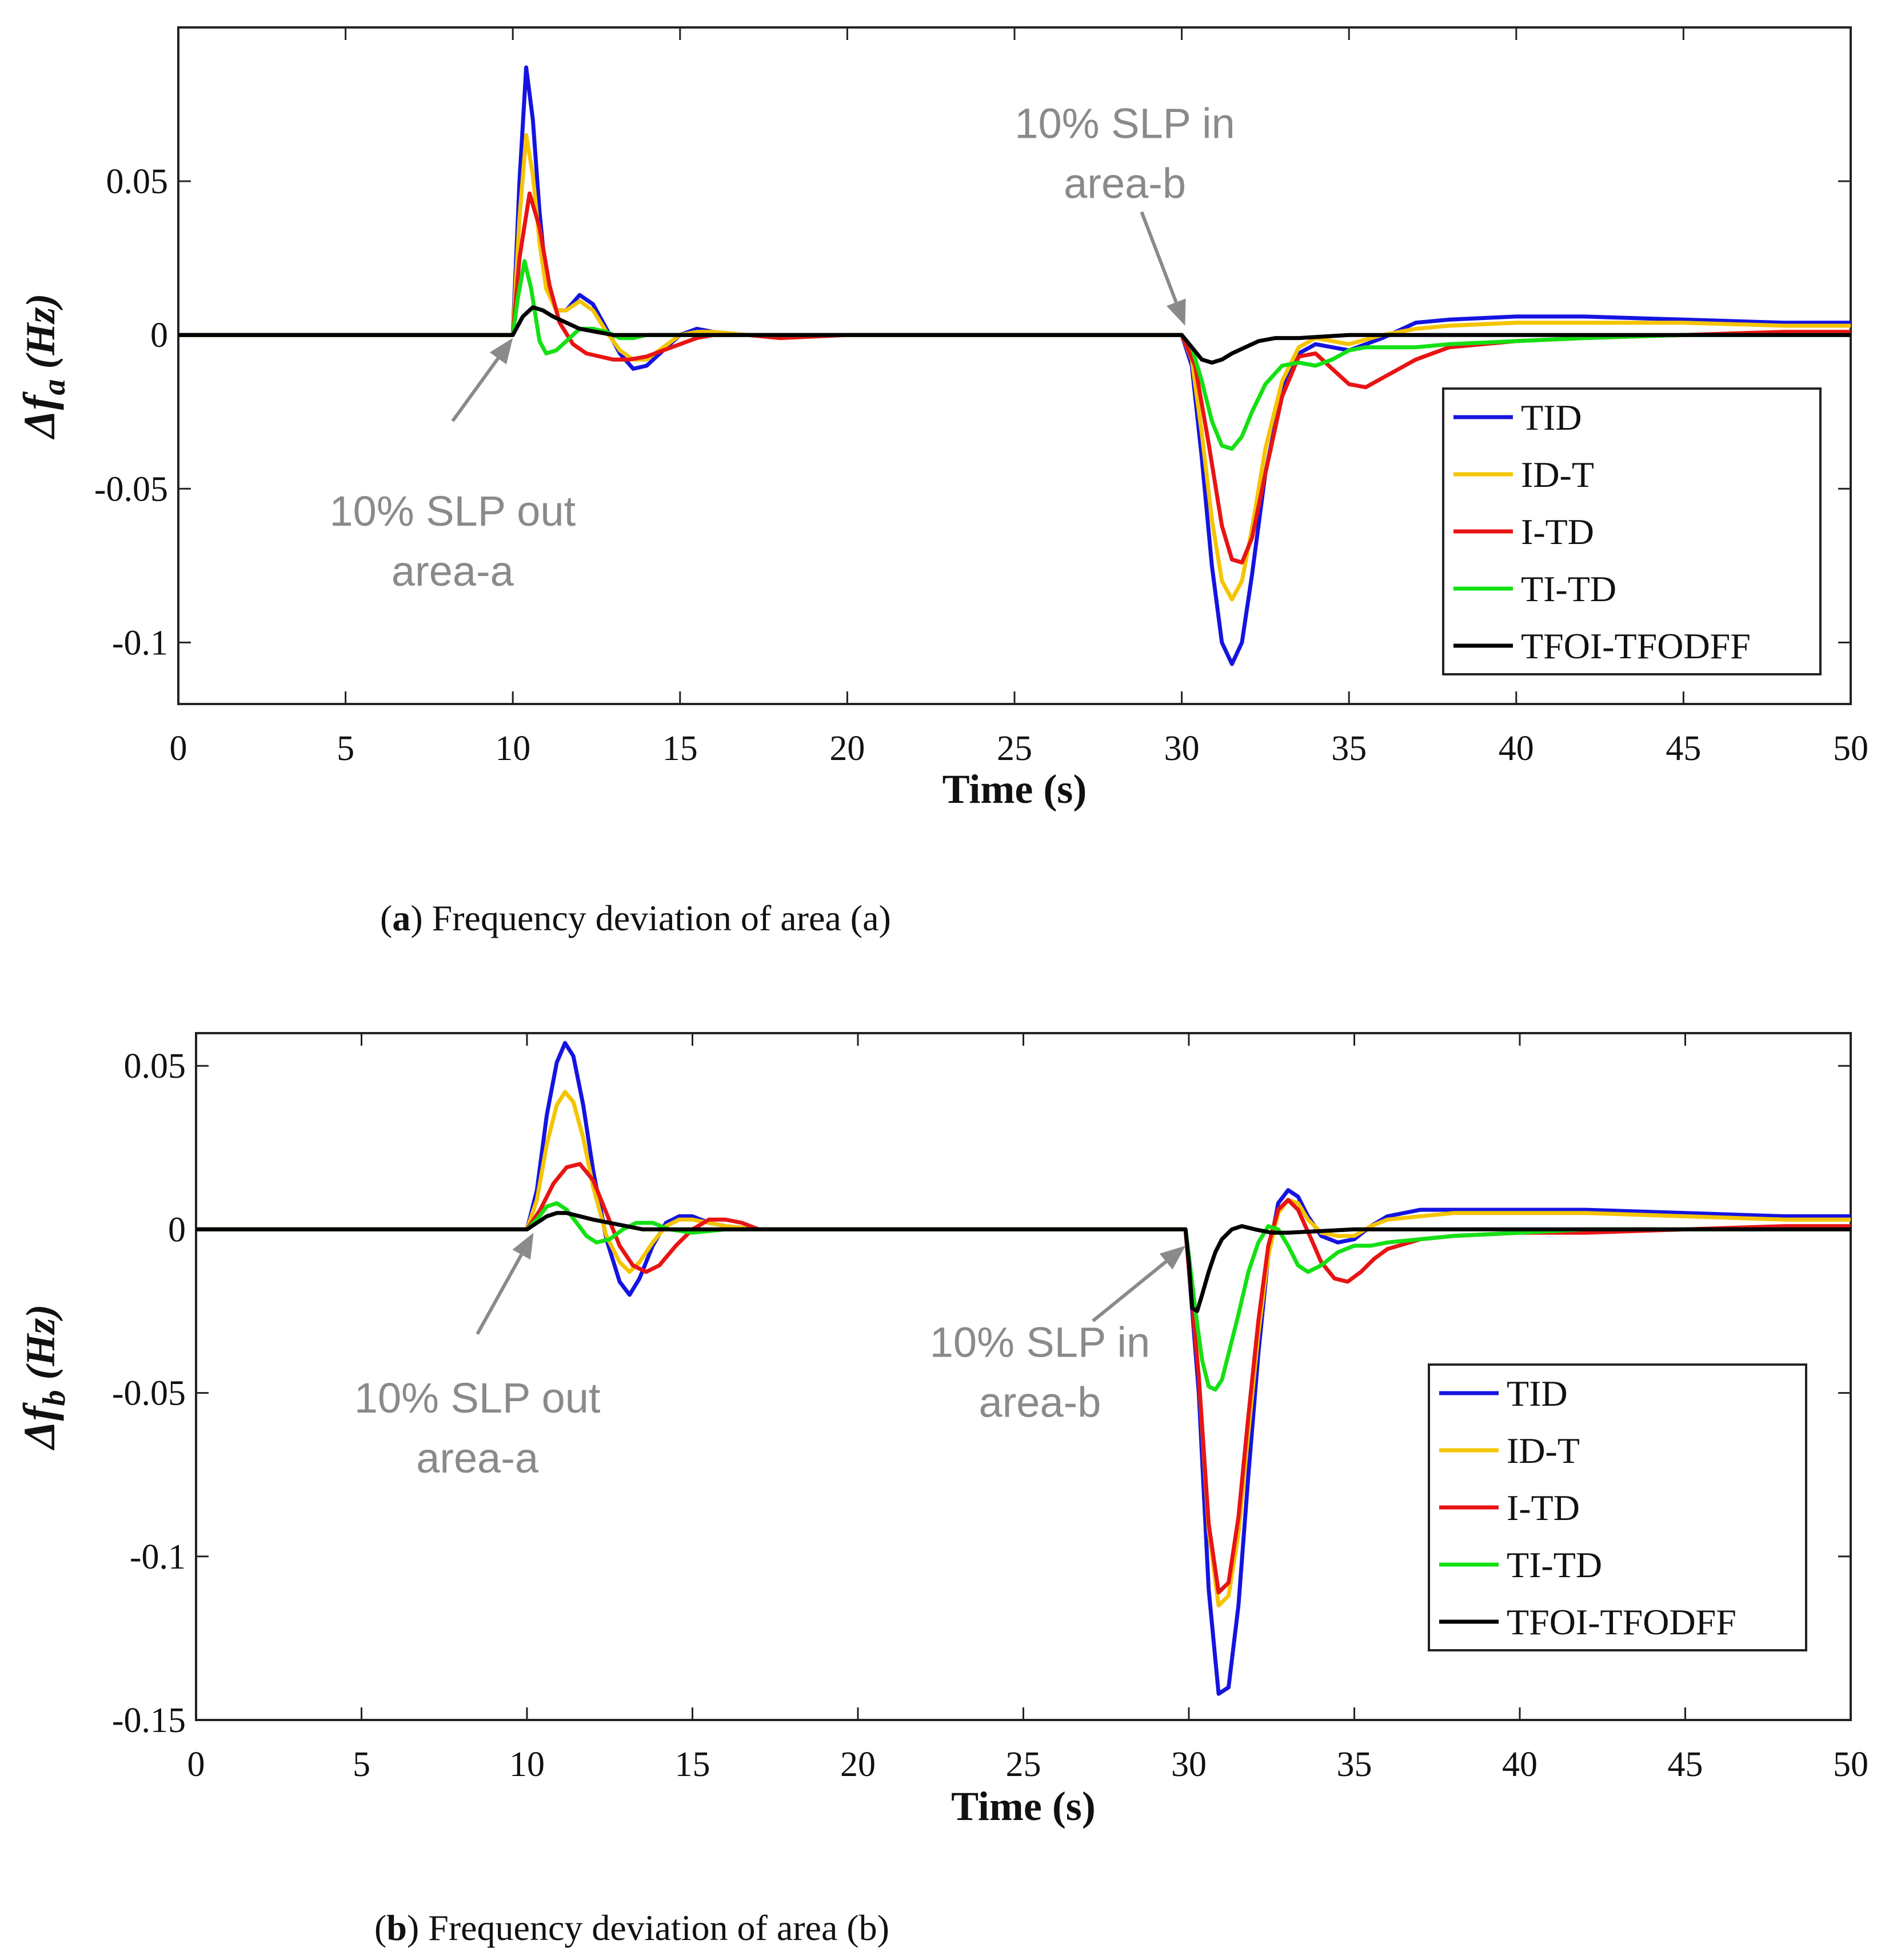 The image size is (1893, 1960). I want to click on chart-a-series-tfoi-tfodff, so click(1015, 335).